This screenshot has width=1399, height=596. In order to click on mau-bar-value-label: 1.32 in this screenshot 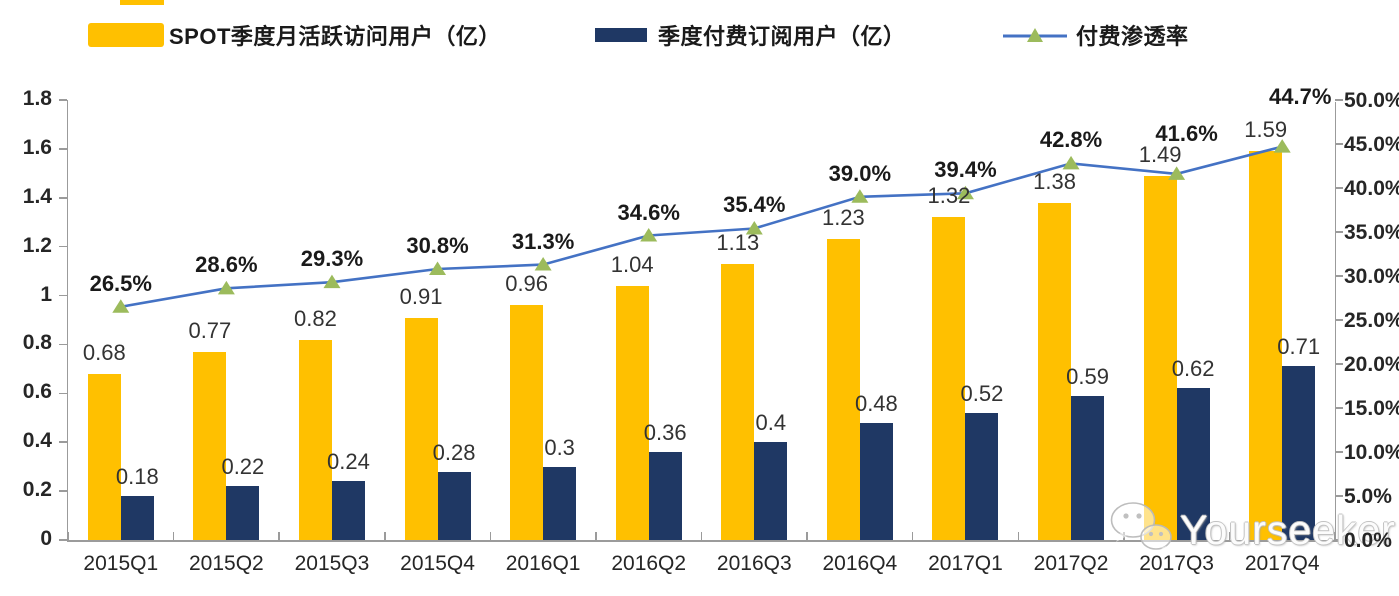, I will do `click(949, 196)`.